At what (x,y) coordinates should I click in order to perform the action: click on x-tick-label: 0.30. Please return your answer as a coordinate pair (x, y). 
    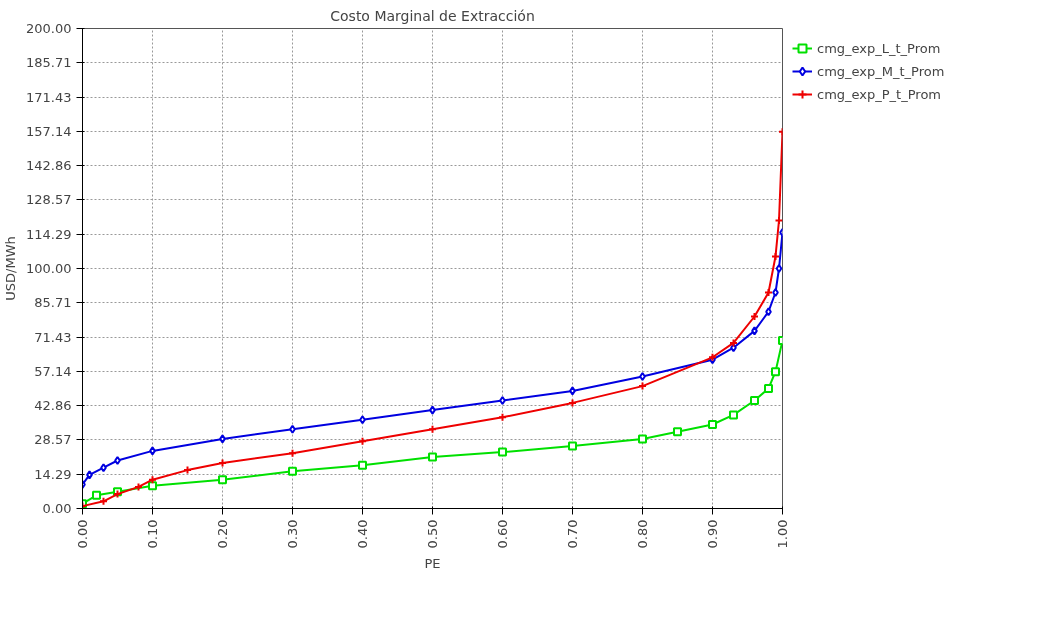
    Looking at the image, I should click on (292, 534).